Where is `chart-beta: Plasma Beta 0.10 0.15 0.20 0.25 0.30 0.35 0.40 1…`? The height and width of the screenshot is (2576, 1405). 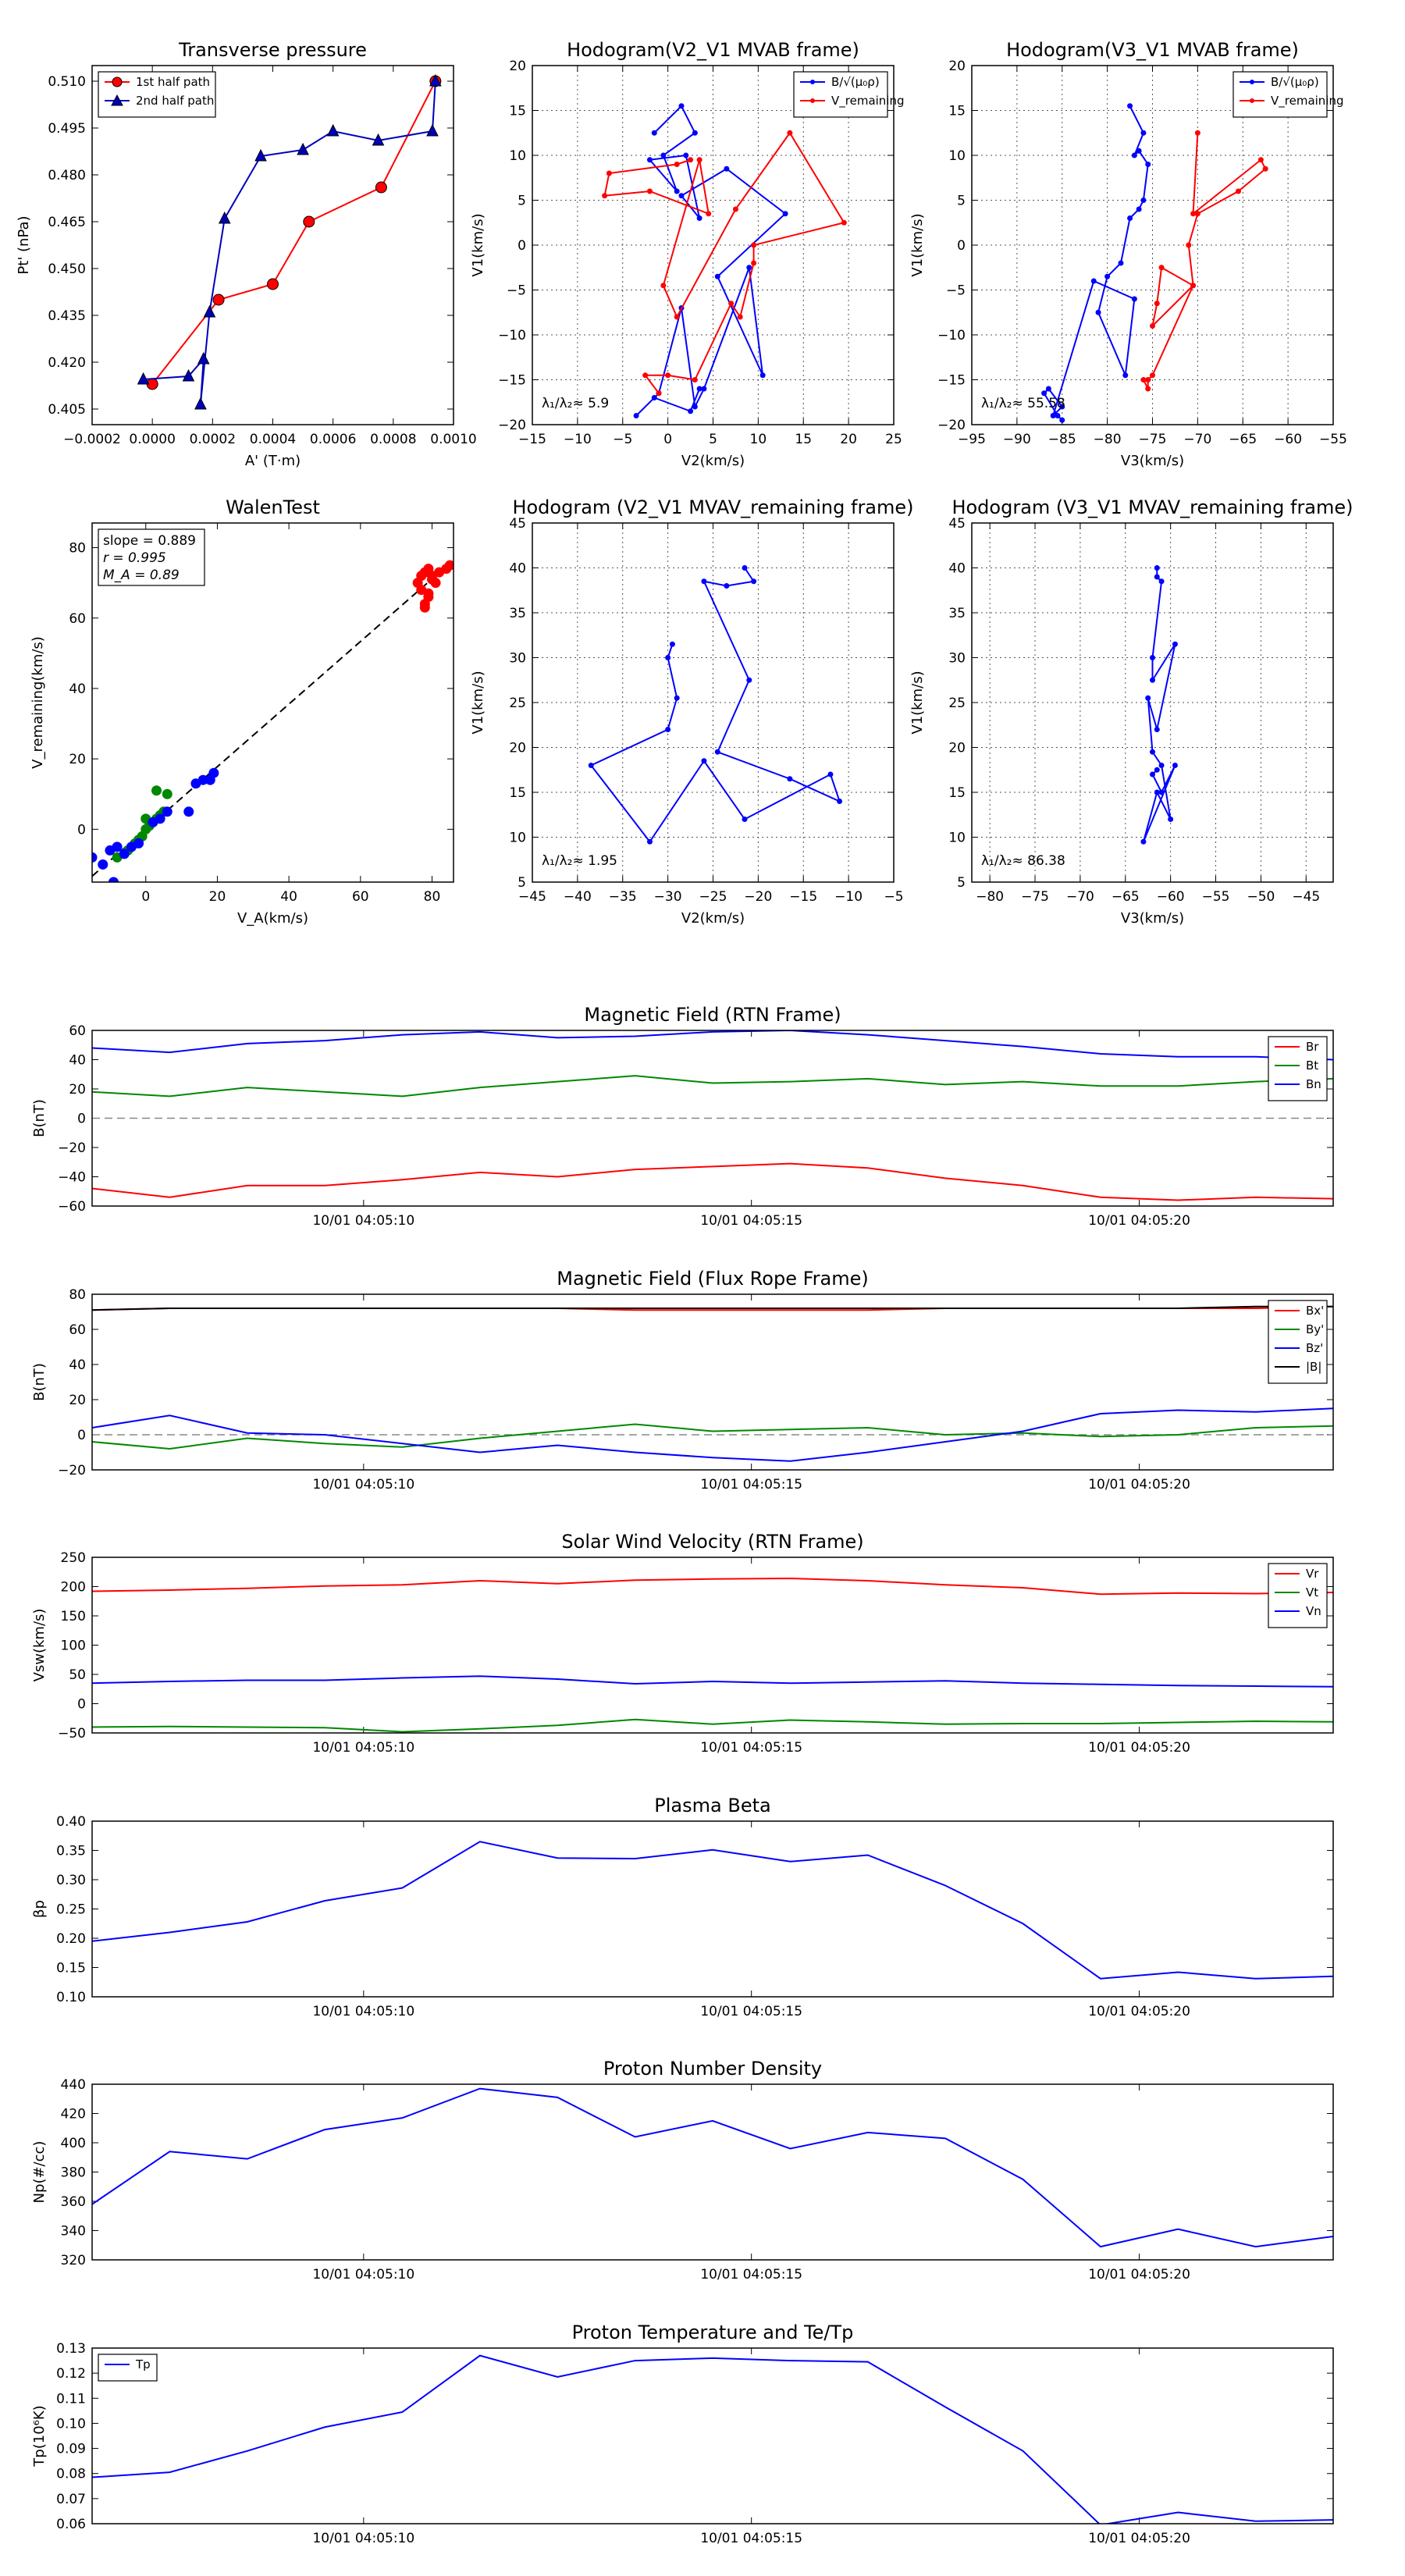 chart-beta: Plasma Beta 0.10 0.15 0.20 0.25 0.30 0.35 0.40 1… is located at coordinates (682, 1907).